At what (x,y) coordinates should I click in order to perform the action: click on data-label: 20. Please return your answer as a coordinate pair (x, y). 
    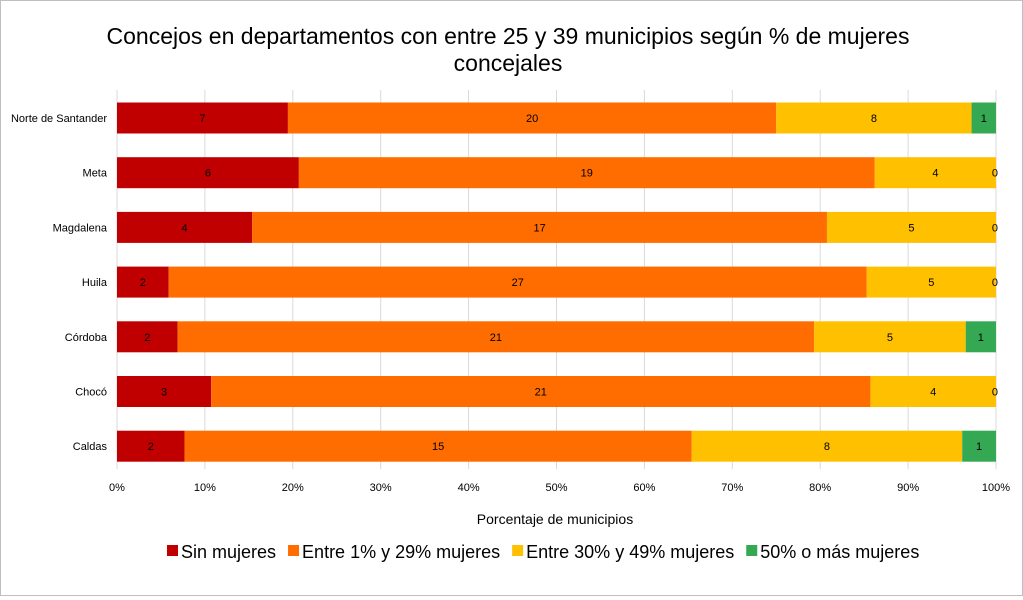
    Looking at the image, I should click on (532, 119).